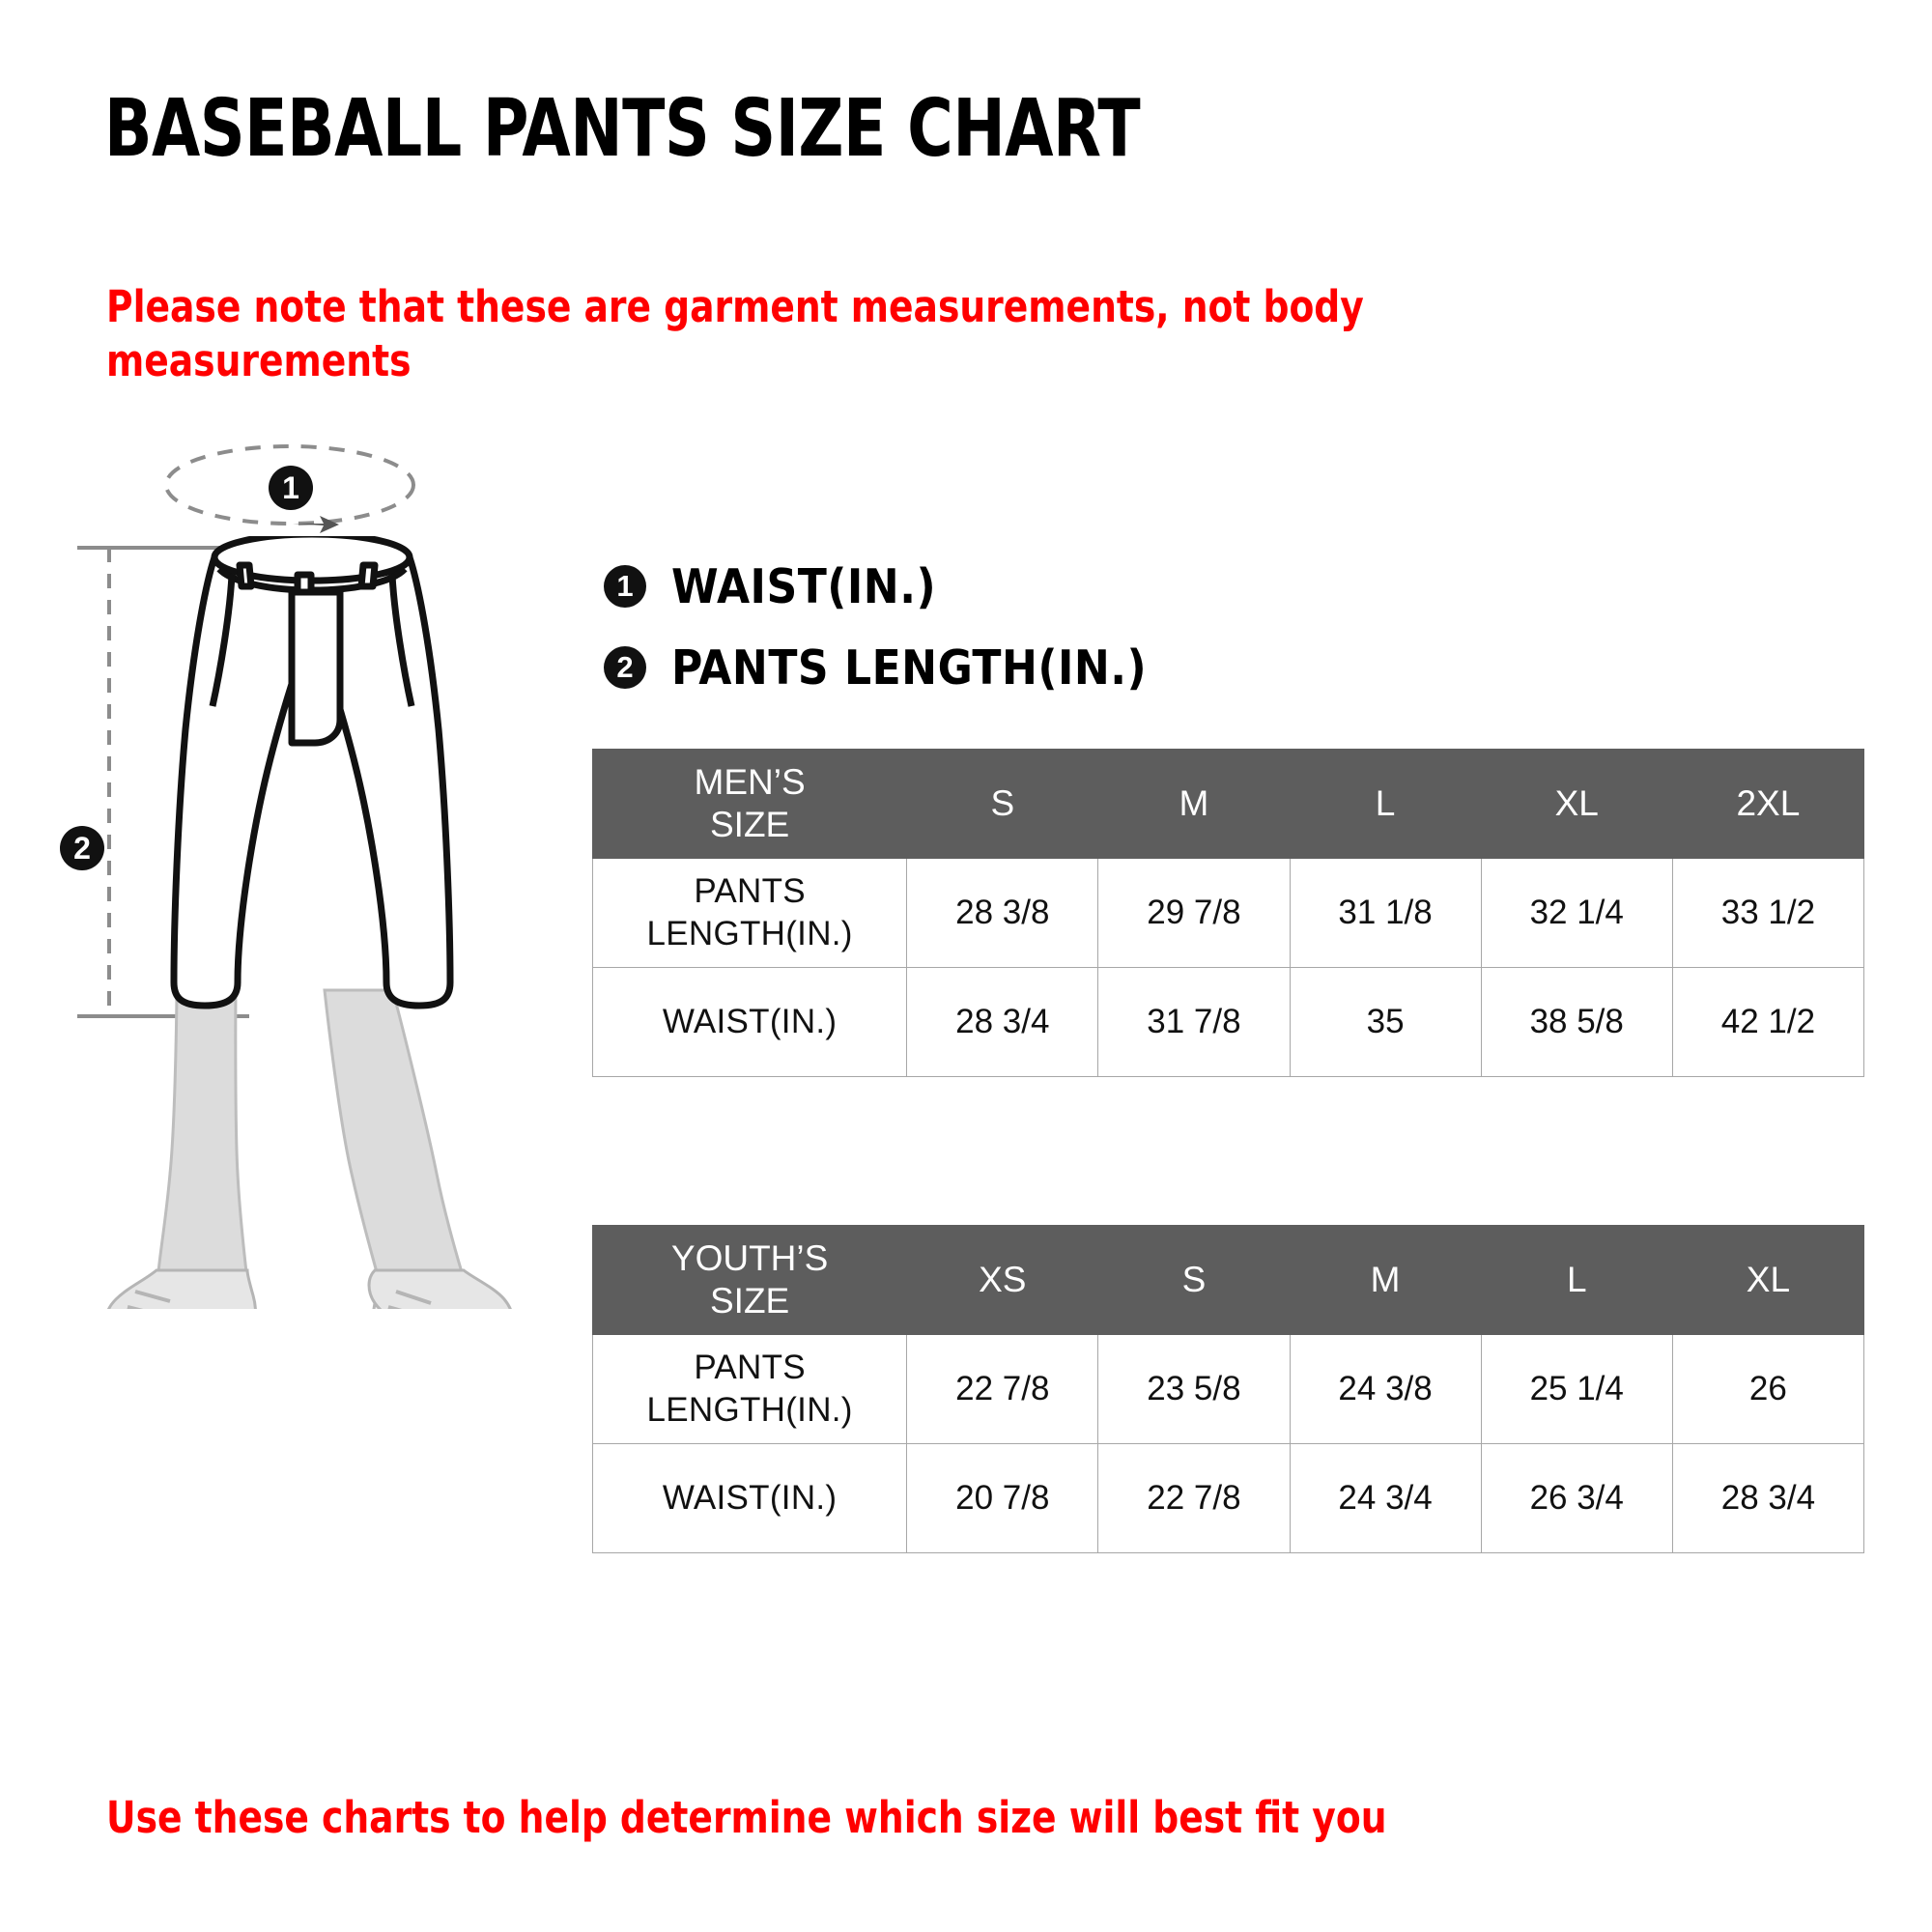  I want to click on mens-pants-length-m: 29 7/8, so click(1194, 913).